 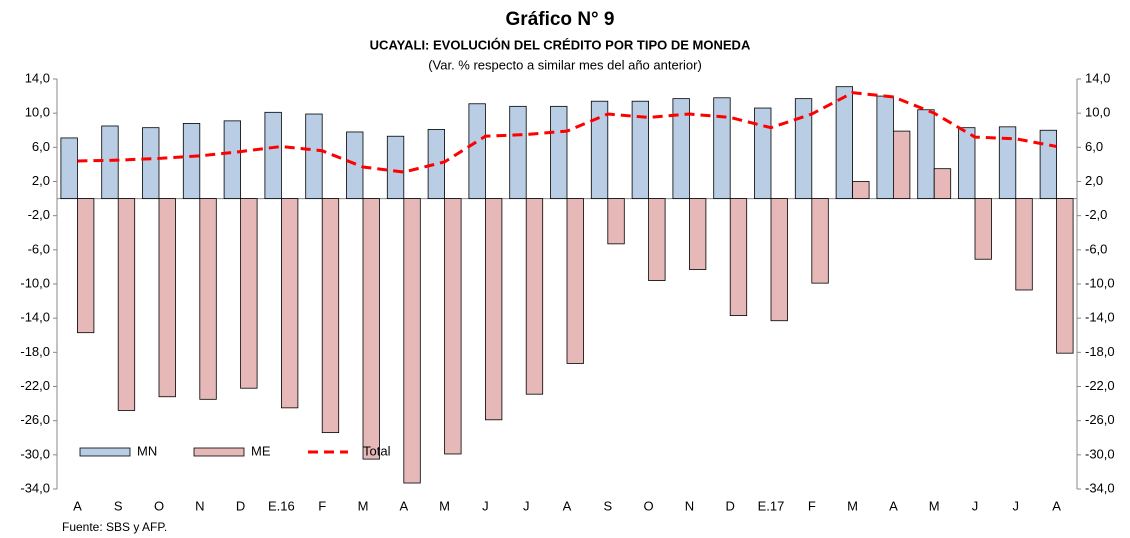 I want to click on y-tick-label: -6,0, so click(x=39, y=248).